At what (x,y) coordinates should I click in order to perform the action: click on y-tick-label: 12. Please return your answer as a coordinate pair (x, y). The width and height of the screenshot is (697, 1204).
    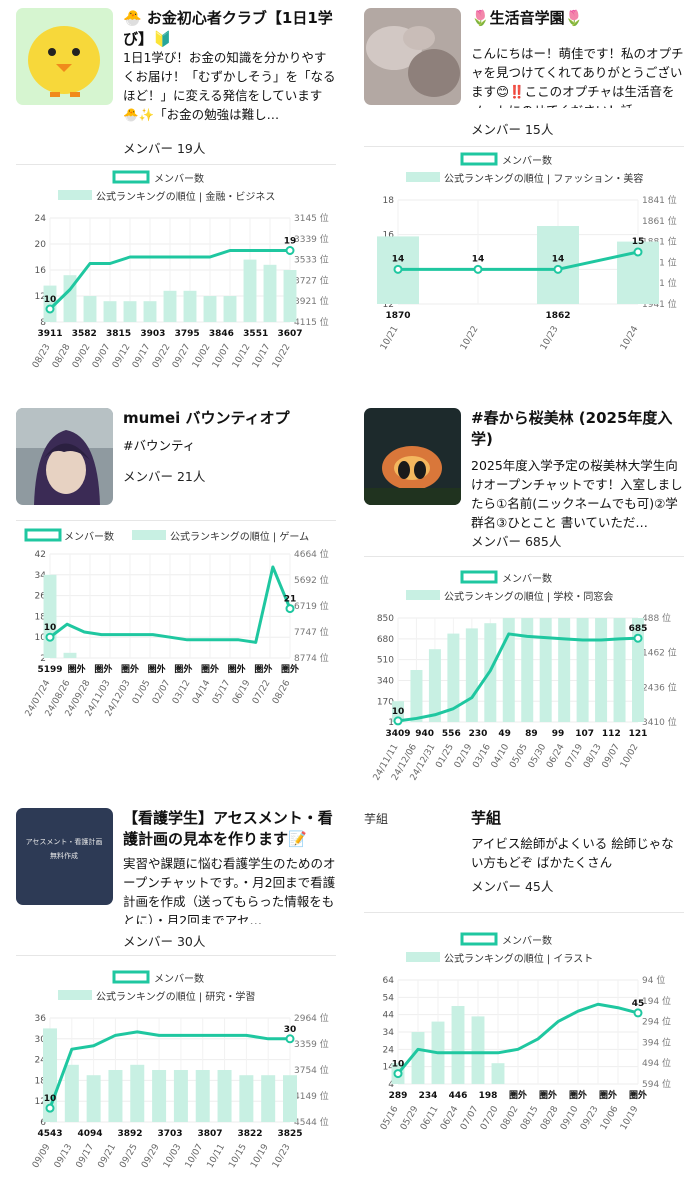
    Looking at the image, I should click on (388, 305).